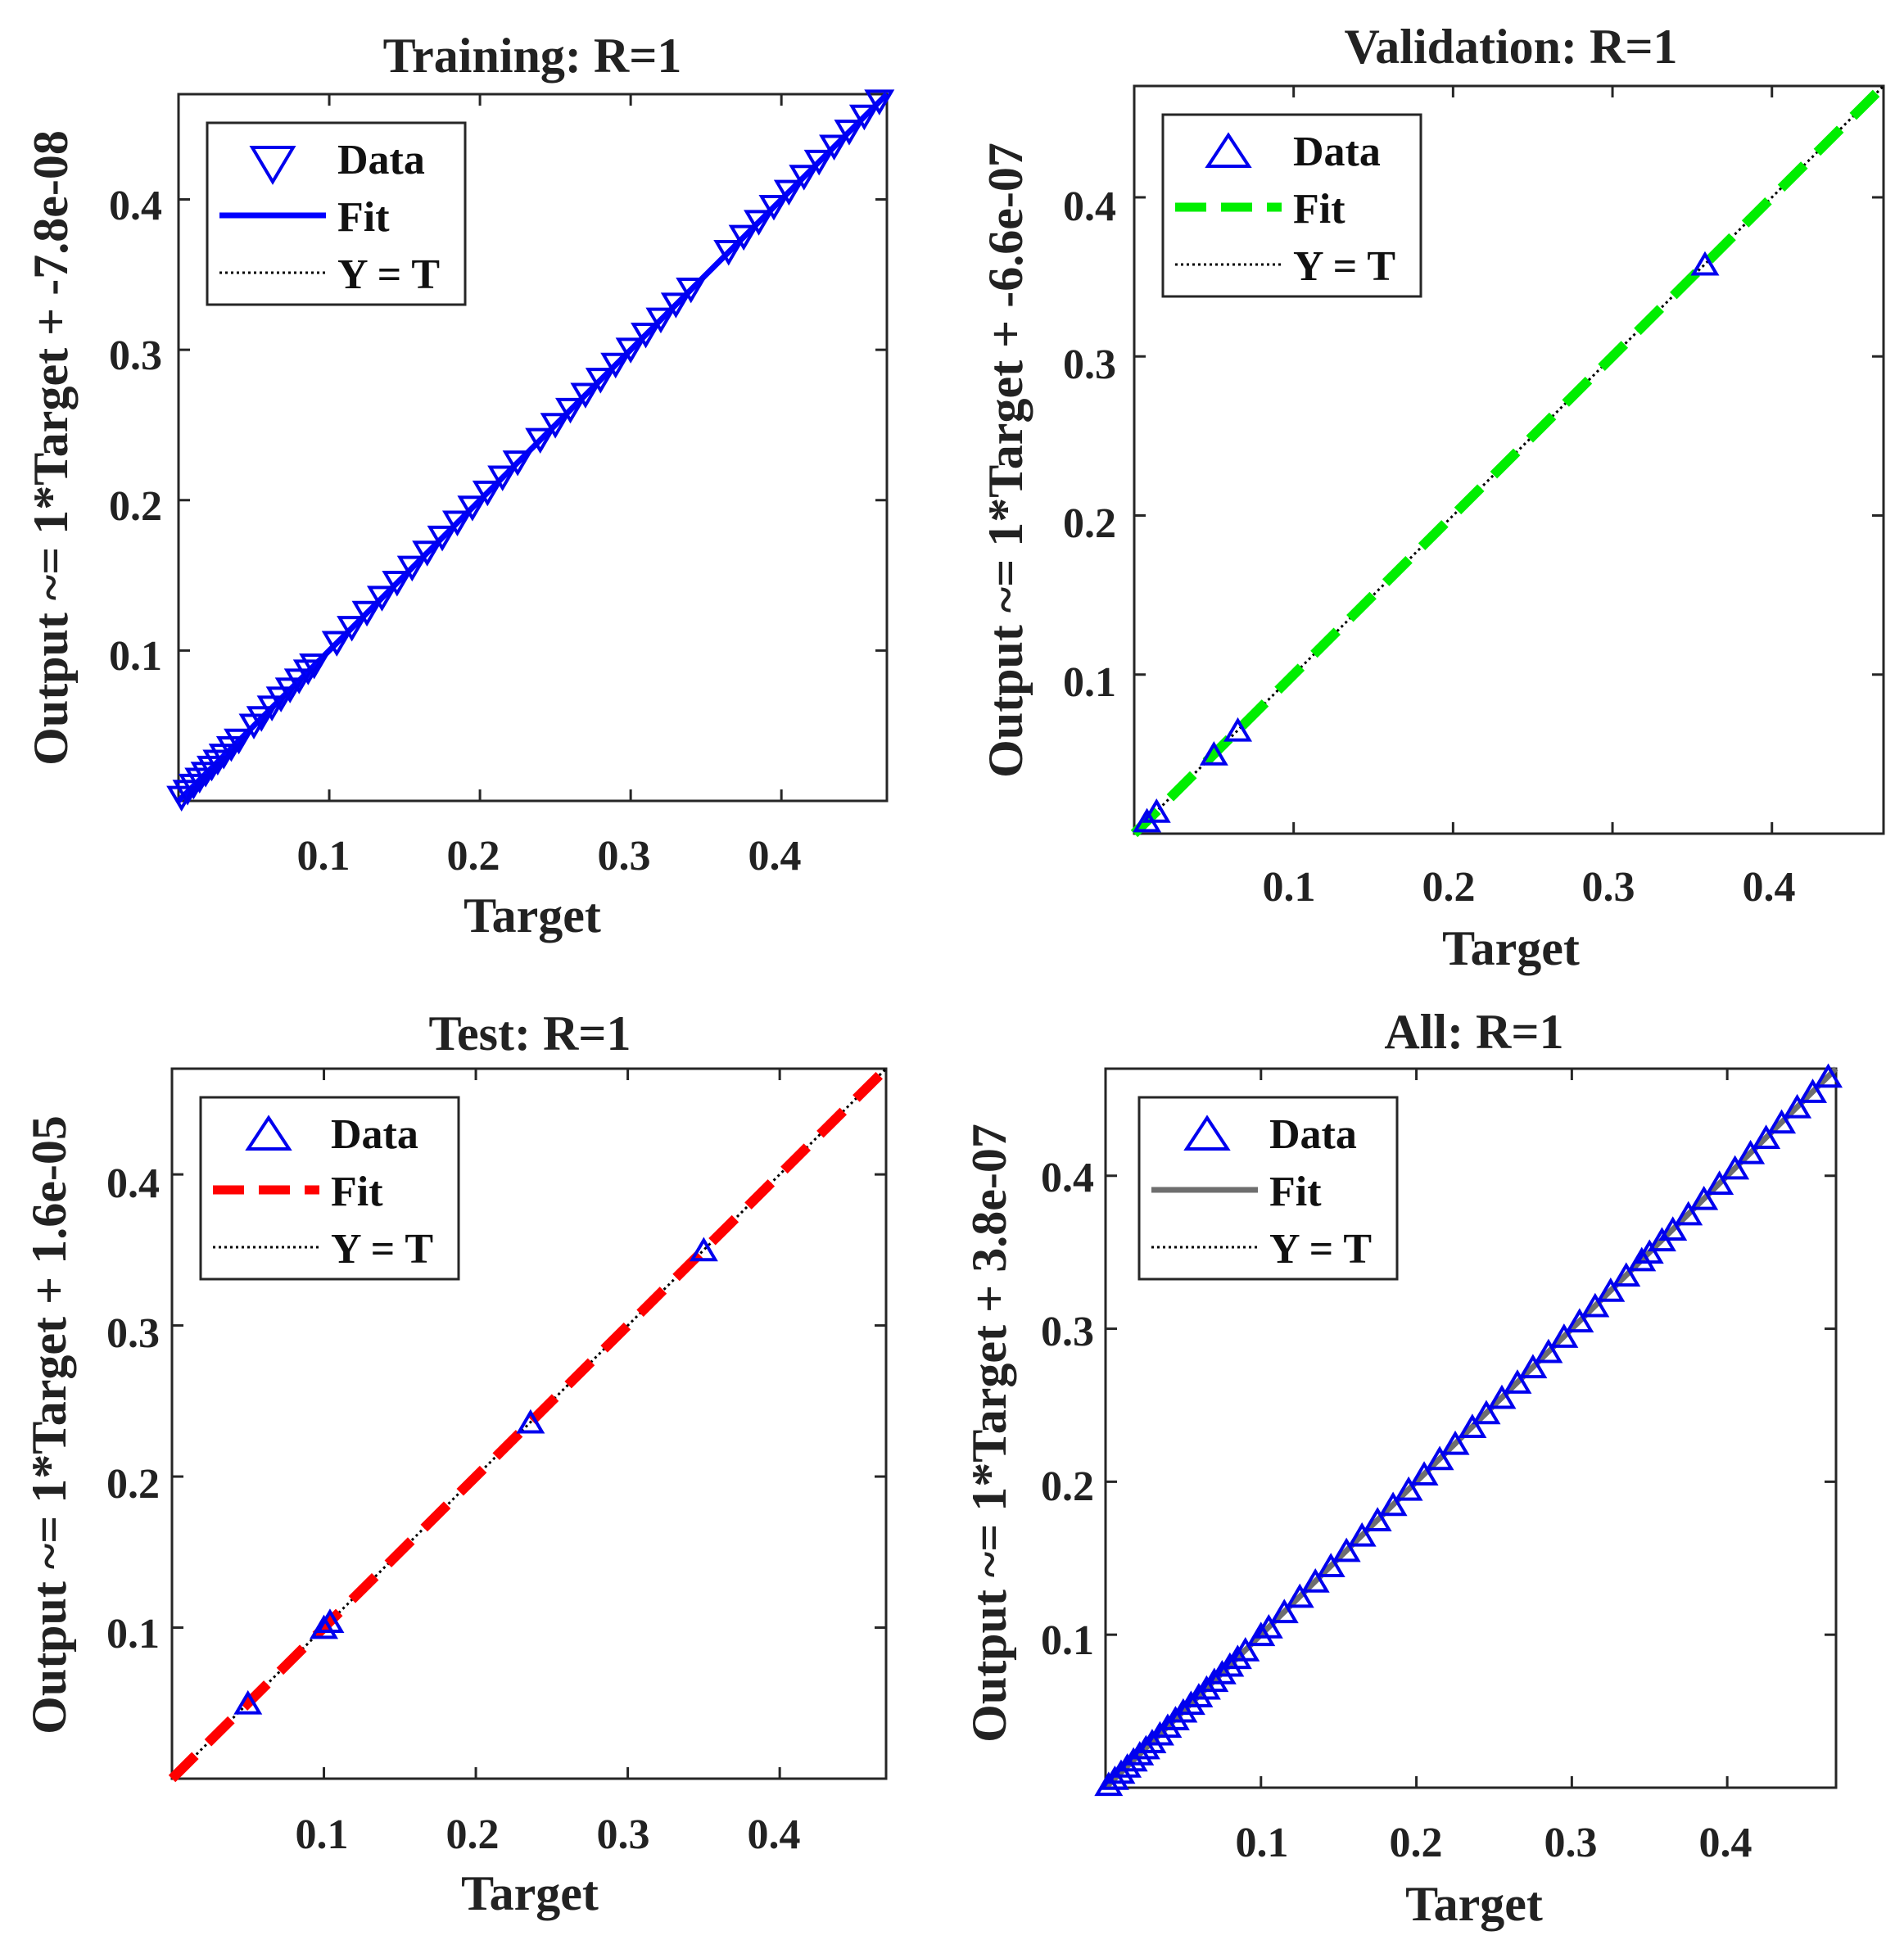  I want to click on validation-y-tick-label: 0.4, so click(1089, 206).